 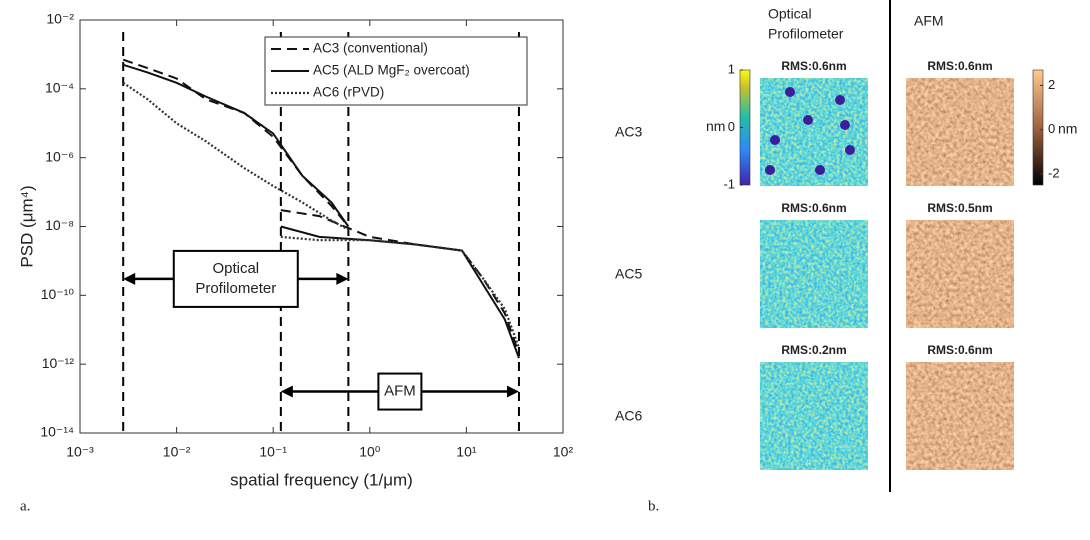 I want to click on row-label: AC3, so click(x=628, y=132).